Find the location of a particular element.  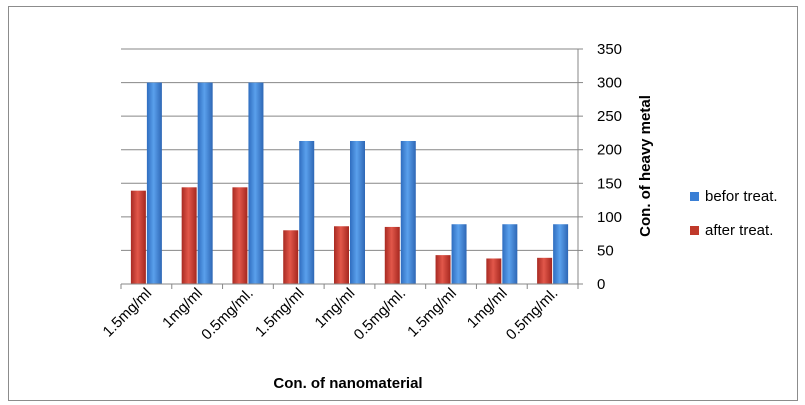

y-tick-label: 100 is located at coordinates (609, 217).